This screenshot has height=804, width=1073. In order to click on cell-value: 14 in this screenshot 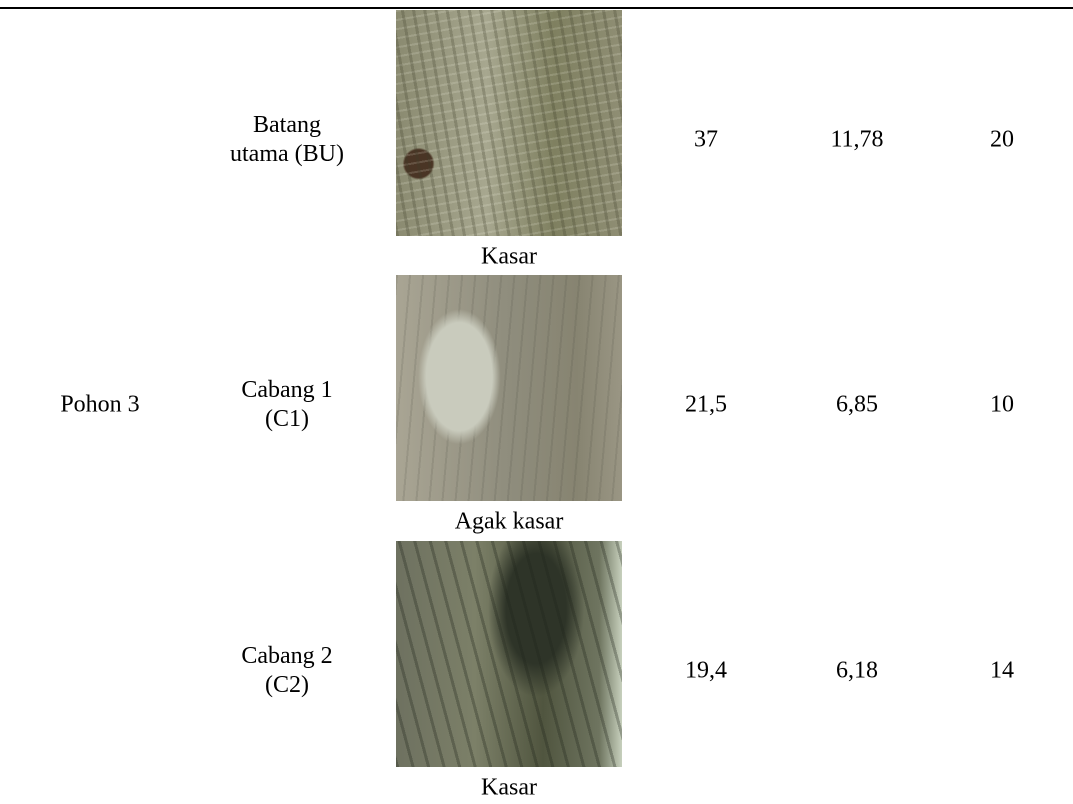, I will do `click(1002, 670)`.